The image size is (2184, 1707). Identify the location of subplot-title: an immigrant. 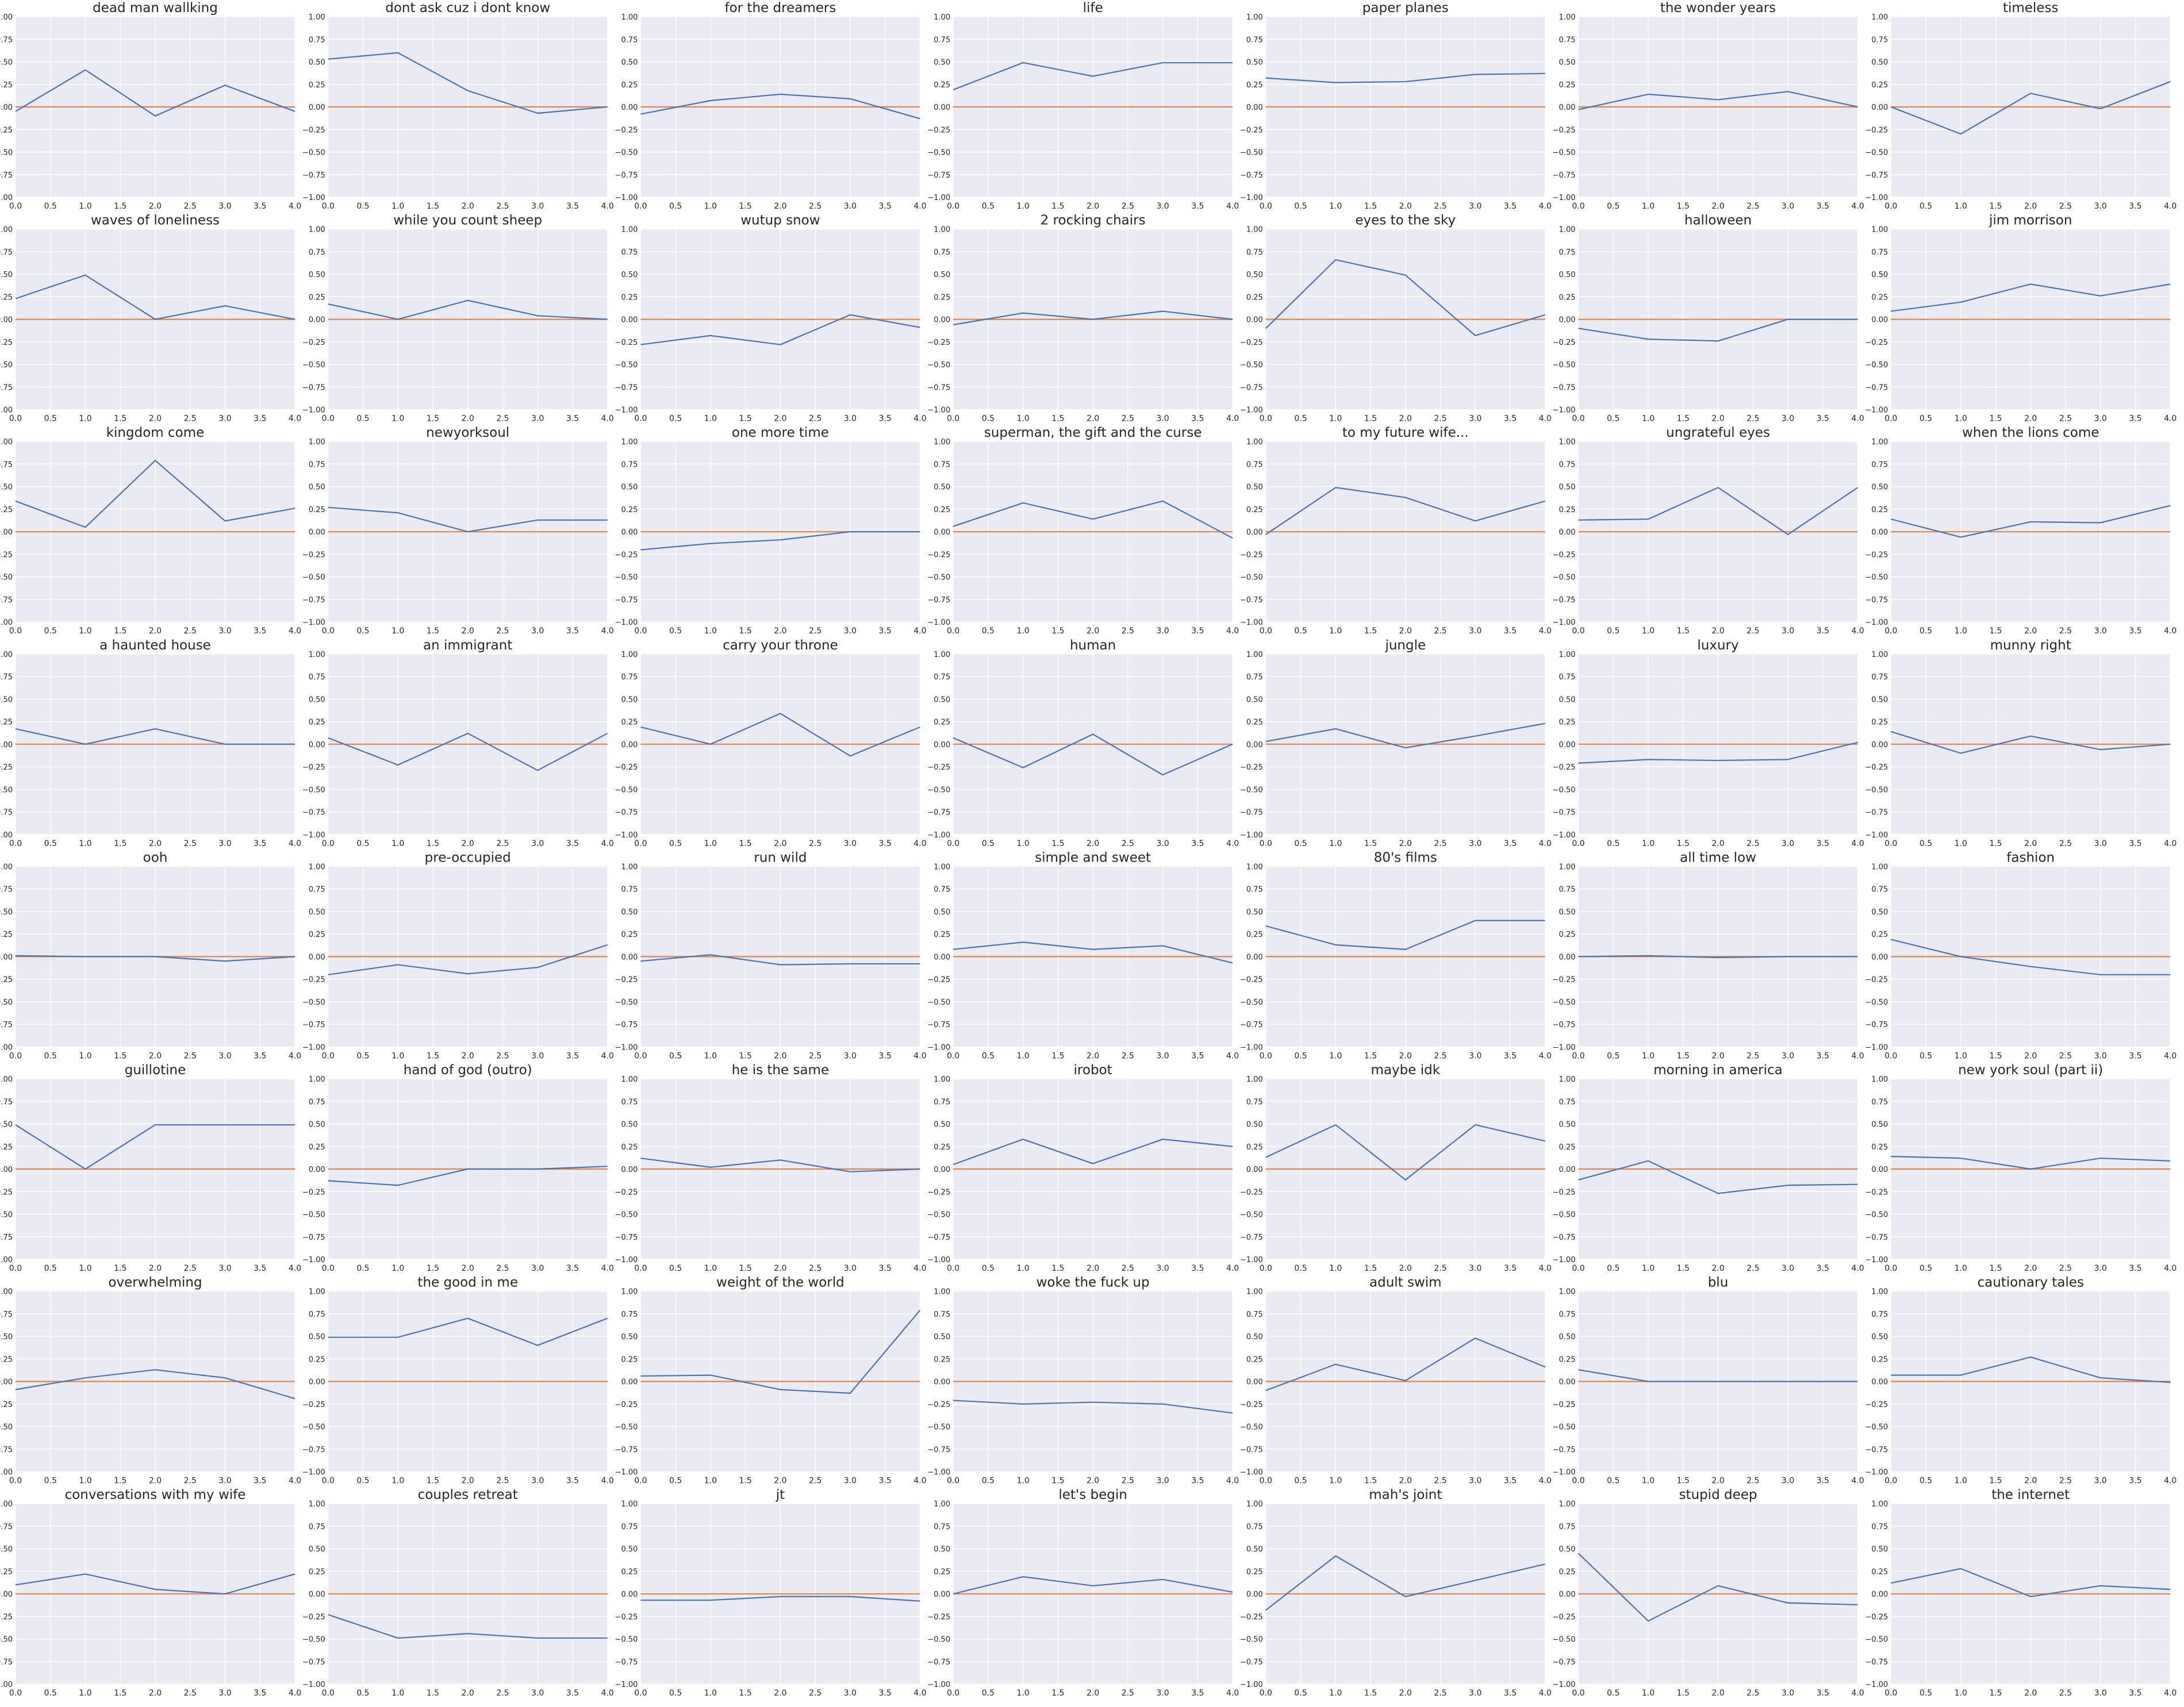
(468, 646).